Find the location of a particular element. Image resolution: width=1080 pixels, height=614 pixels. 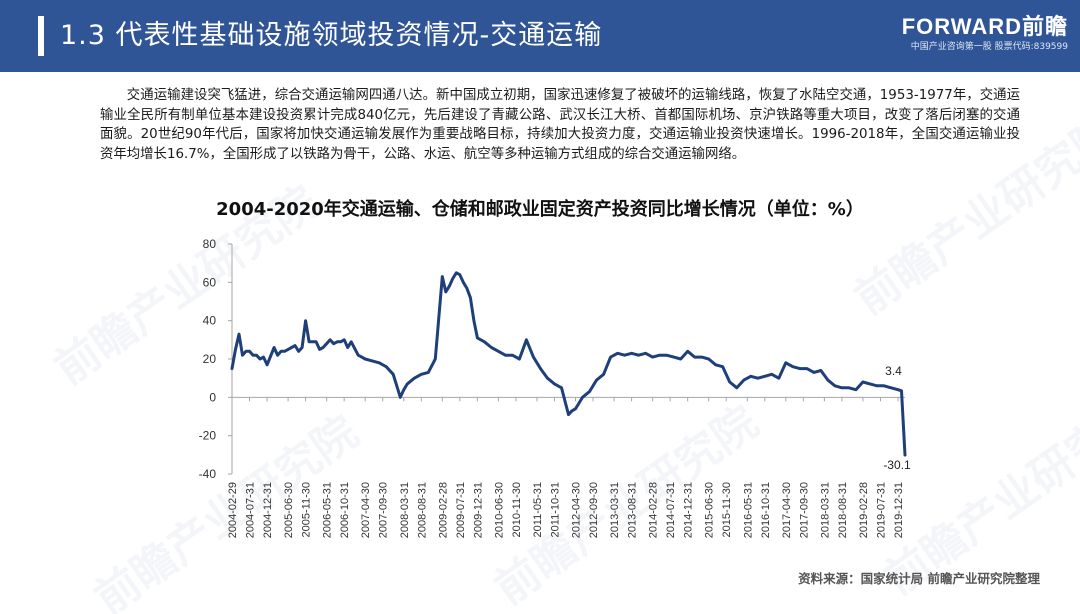

x-tick-label: 2009-02-28 is located at coordinates (443, 510).